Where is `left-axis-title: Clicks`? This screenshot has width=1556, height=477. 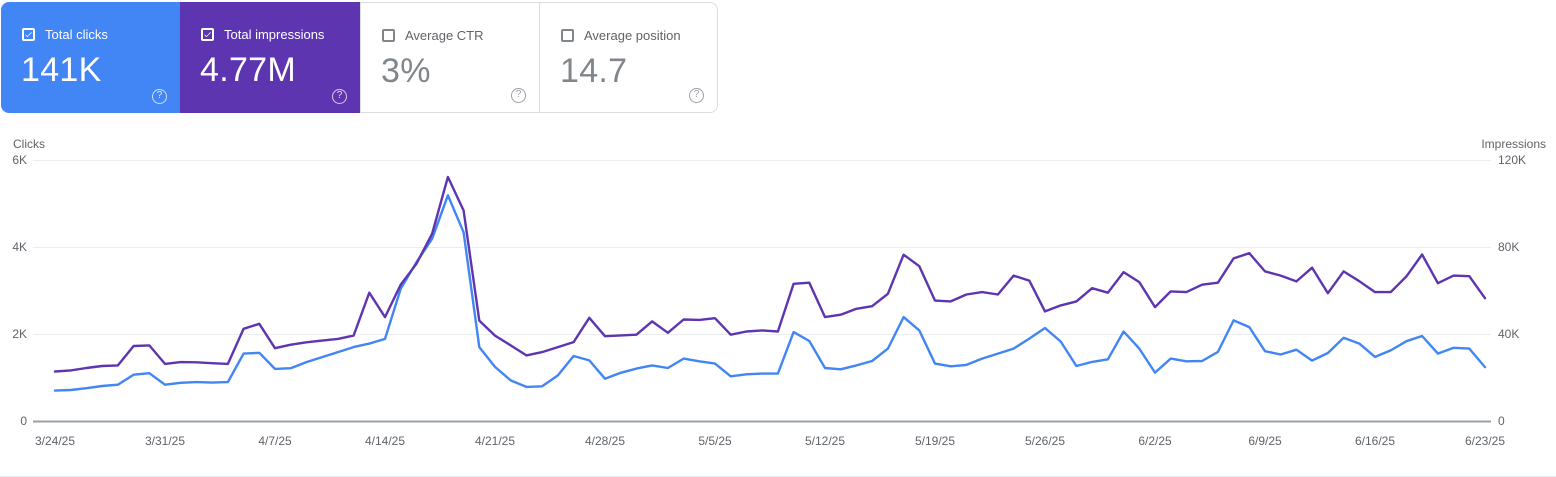 left-axis-title: Clicks is located at coordinates (29, 144).